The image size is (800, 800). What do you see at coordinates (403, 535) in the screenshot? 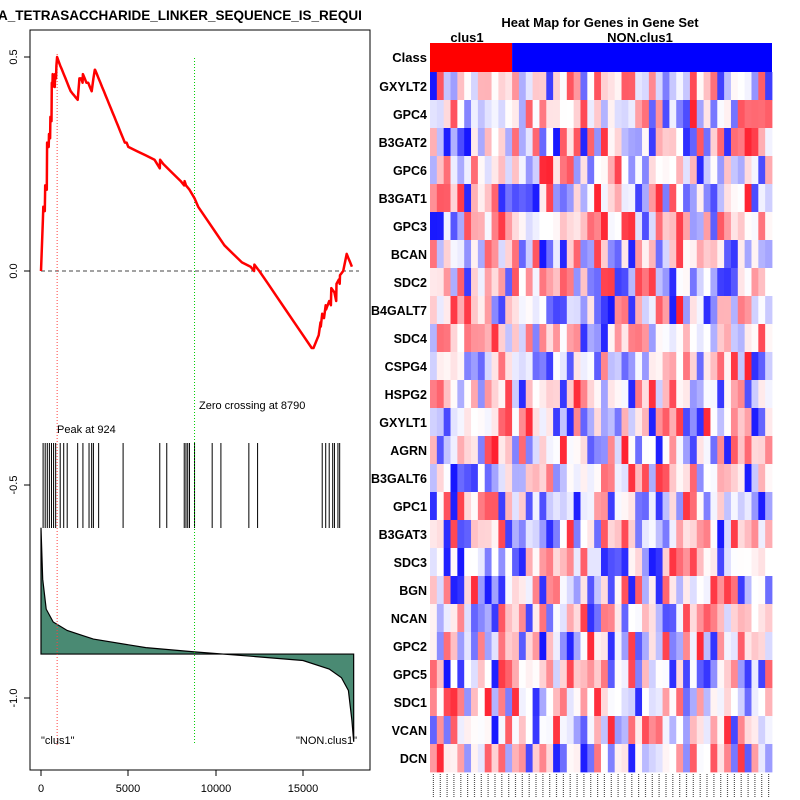
I see `gene-row-label: B3GAT3` at bounding box center [403, 535].